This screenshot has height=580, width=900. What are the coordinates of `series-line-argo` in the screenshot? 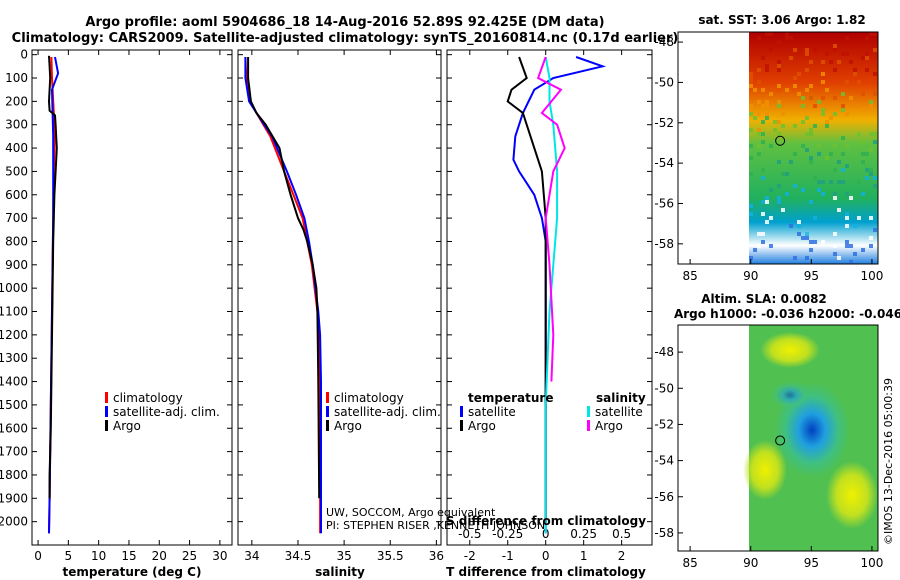 It's located at (52, 277).